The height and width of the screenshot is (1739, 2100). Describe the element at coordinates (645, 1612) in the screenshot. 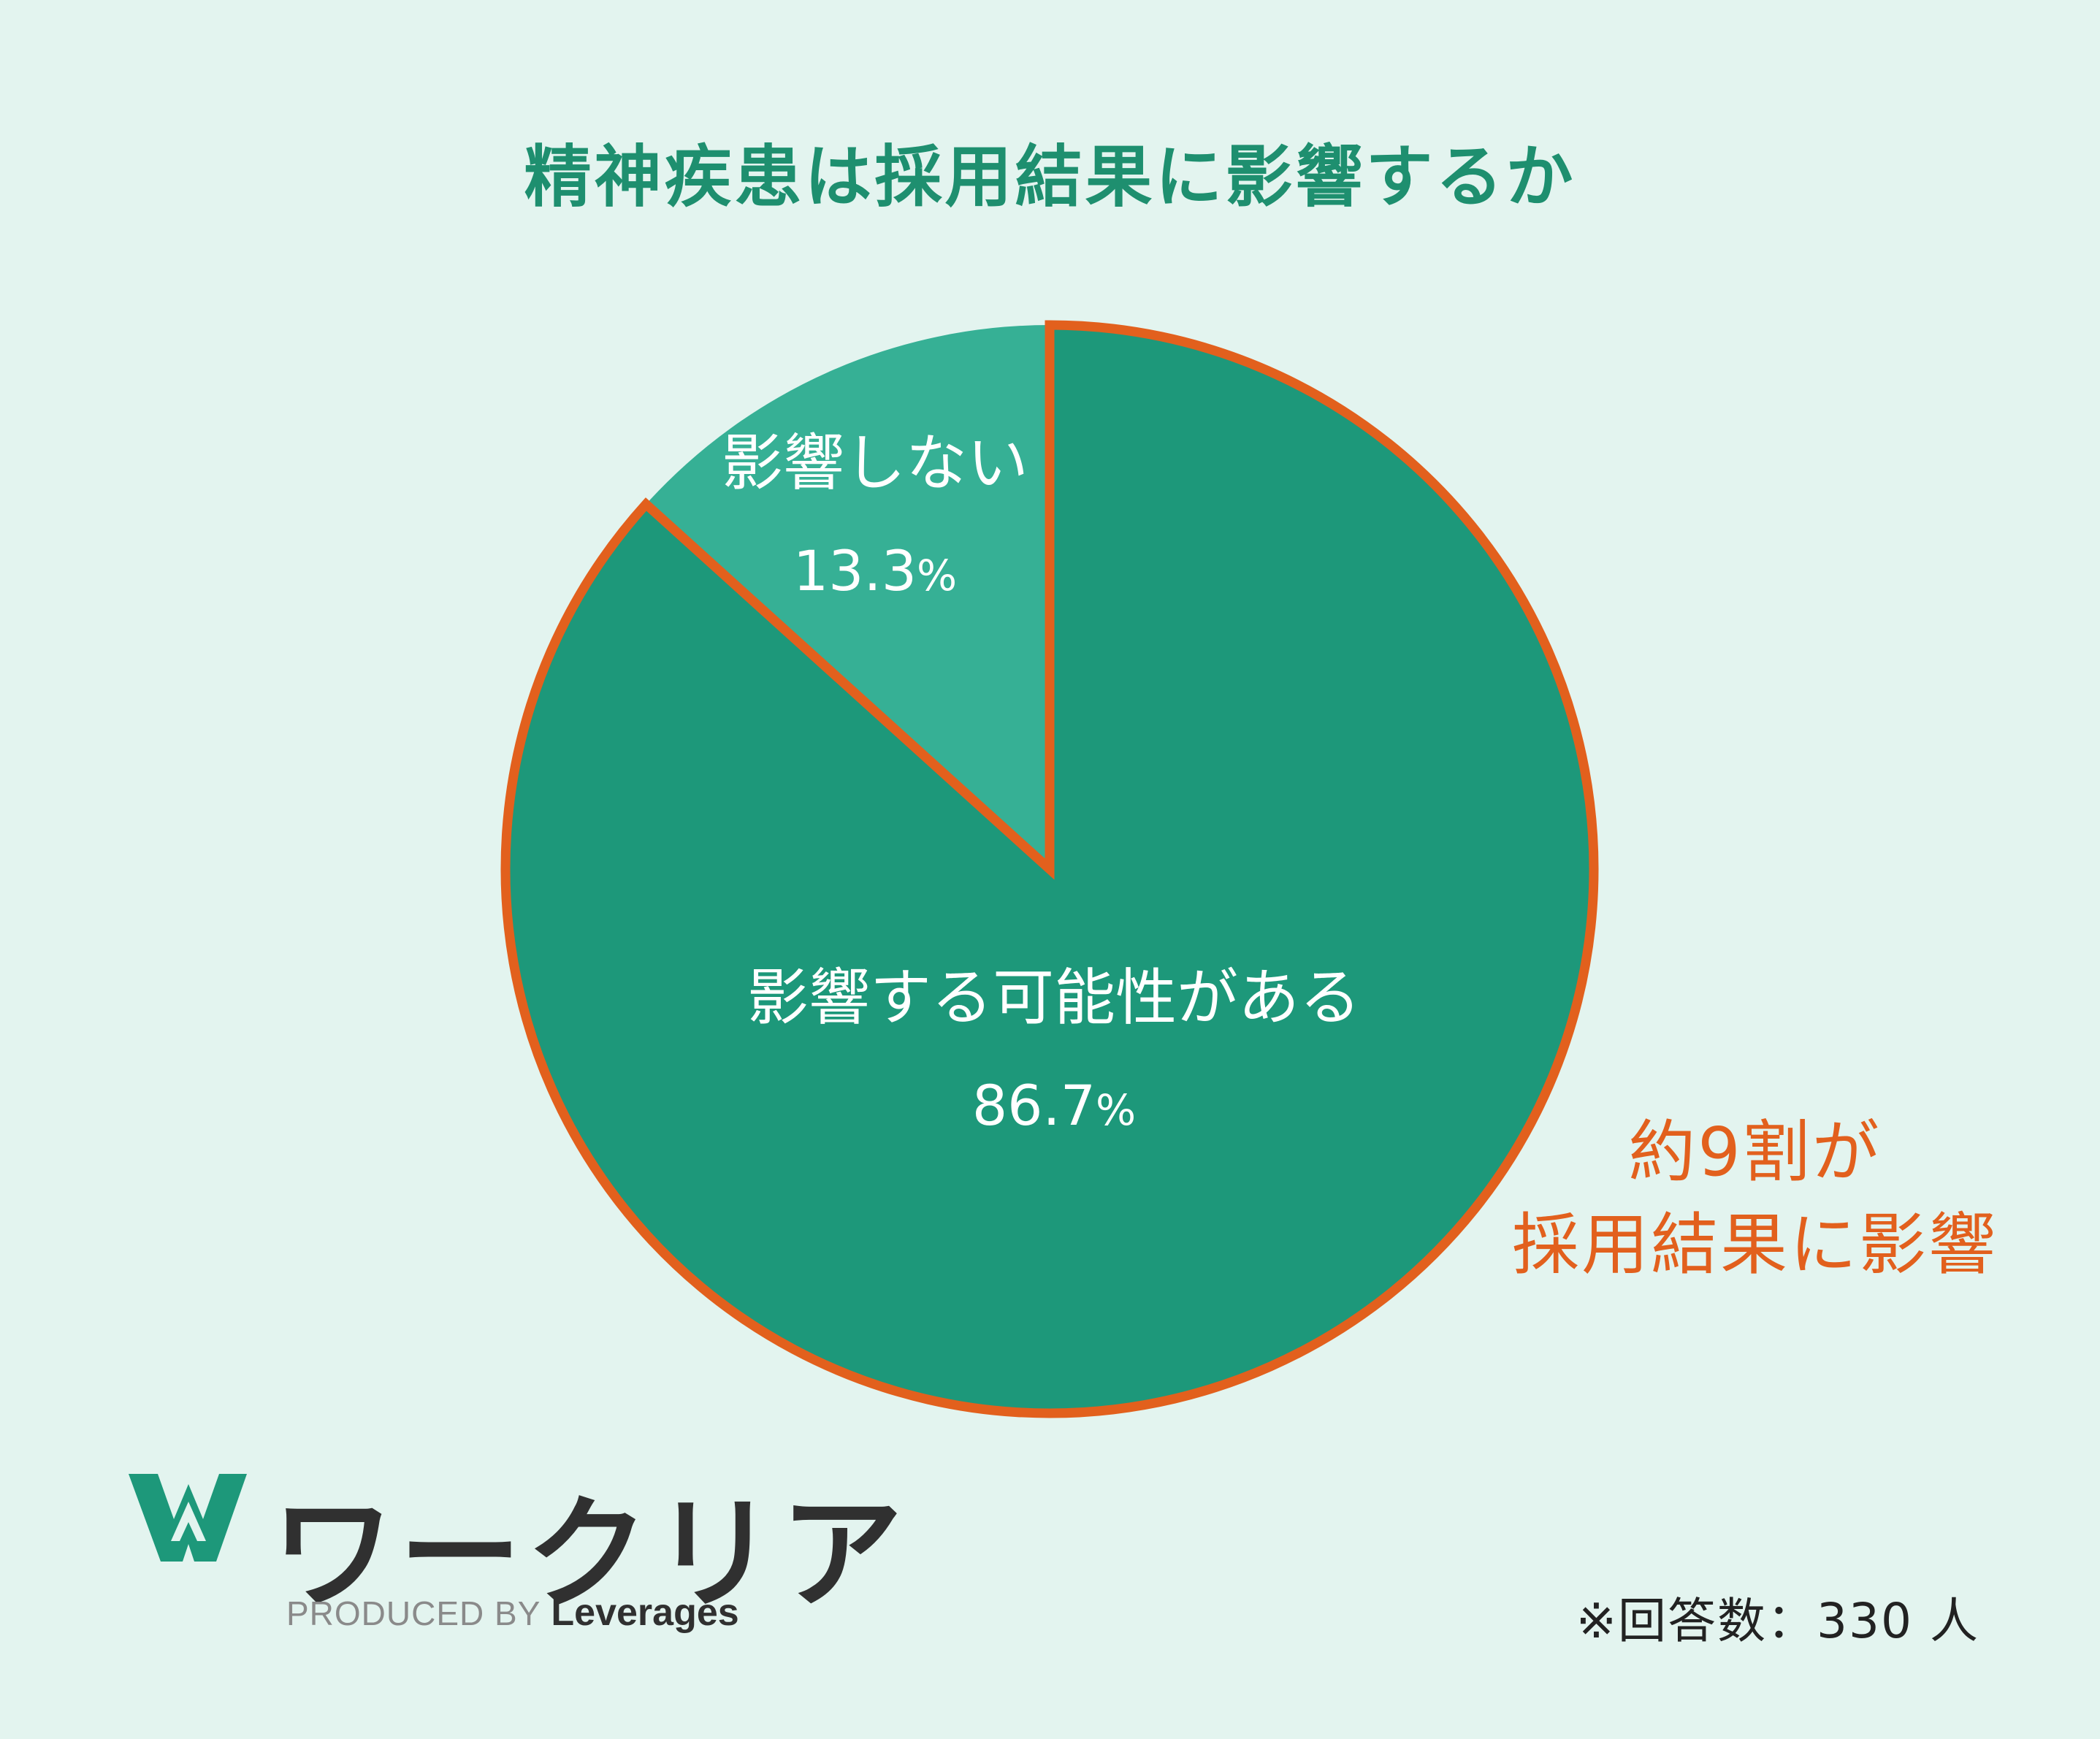

I see `company-name: Leverages` at that location.